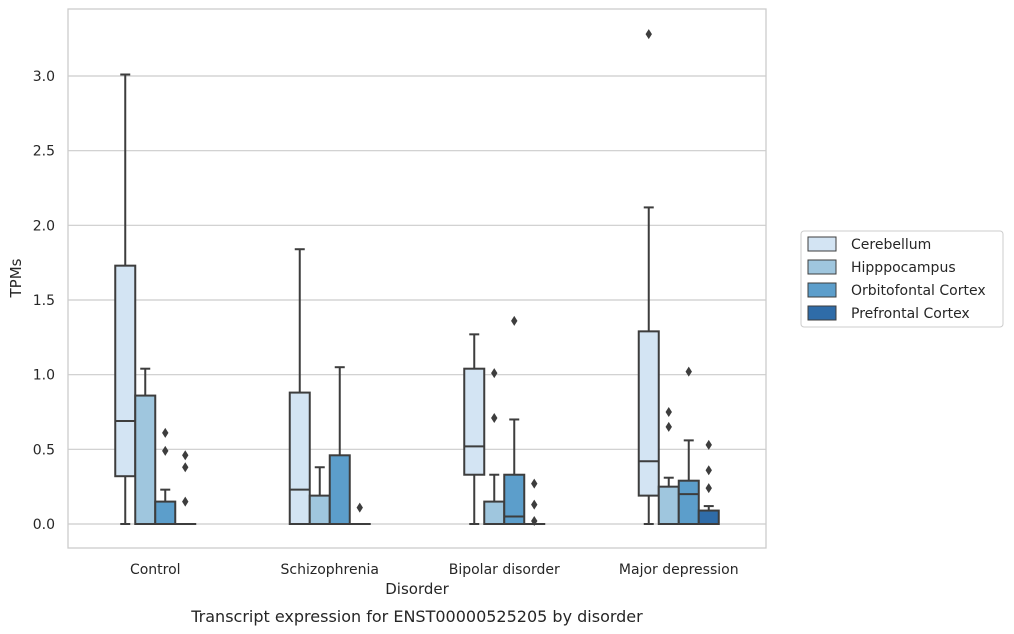 The image size is (1014, 634). What do you see at coordinates (679, 570) in the screenshot?
I see `x-tick-label: Major depression` at bounding box center [679, 570].